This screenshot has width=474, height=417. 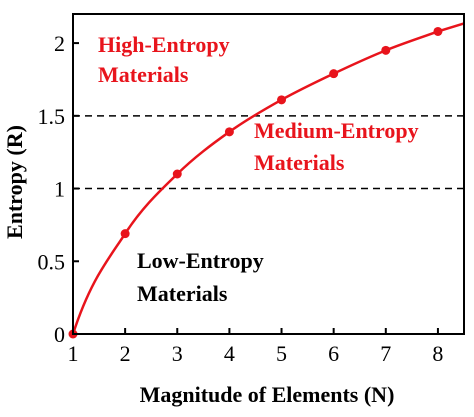 I want to click on reference-lines, so click(x=268, y=152).